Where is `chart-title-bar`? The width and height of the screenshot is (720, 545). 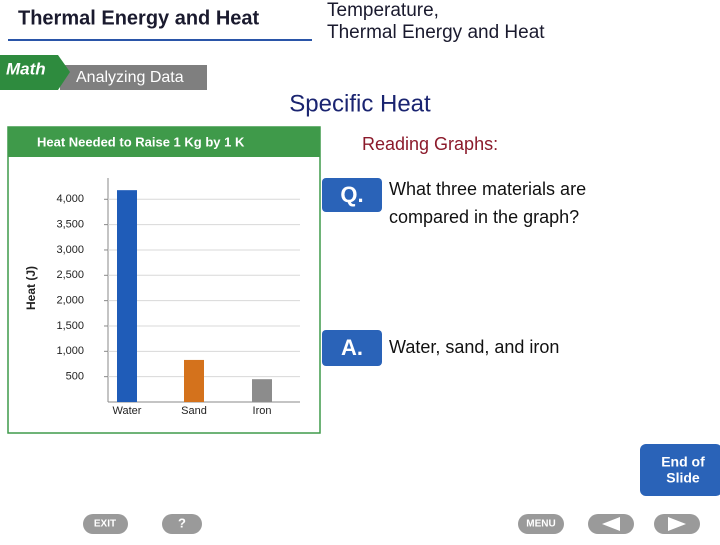 chart-title-bar is located at coordinates (164, 142).